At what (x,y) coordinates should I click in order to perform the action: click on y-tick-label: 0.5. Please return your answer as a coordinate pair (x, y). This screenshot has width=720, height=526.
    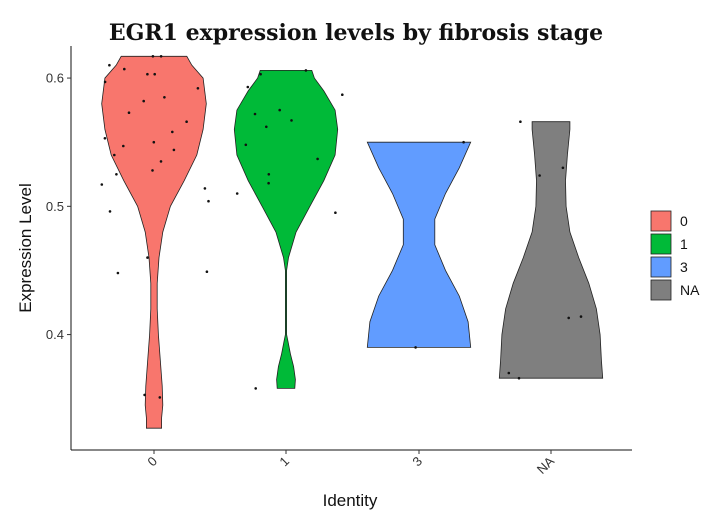
    Looking at the image, I should click on (55, 206).